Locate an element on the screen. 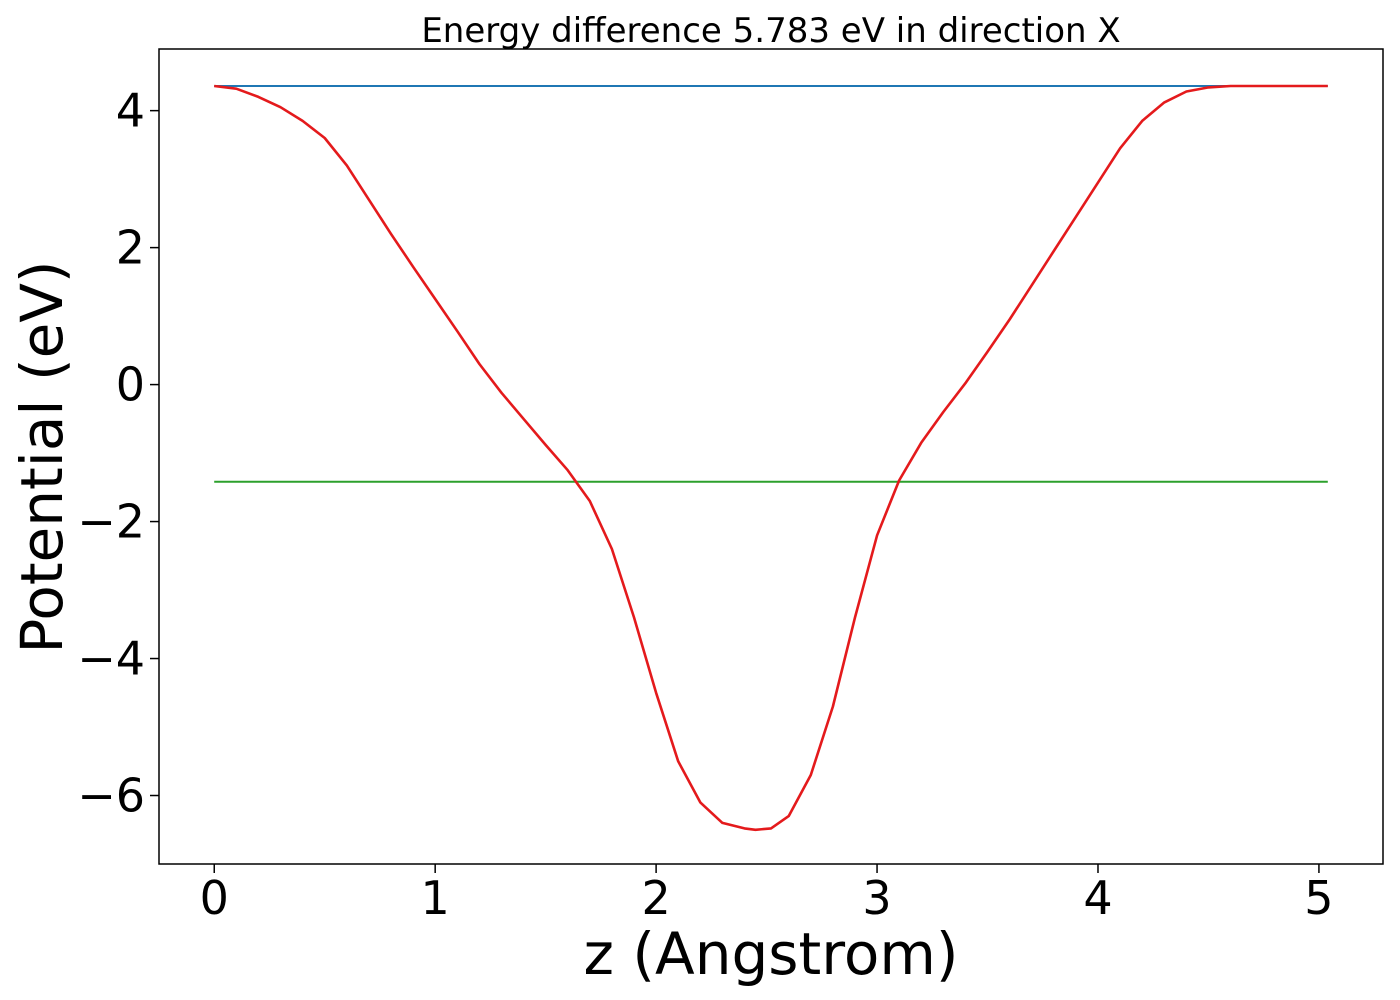  y-tick-label: 2 is located at coordinates (130, 248).